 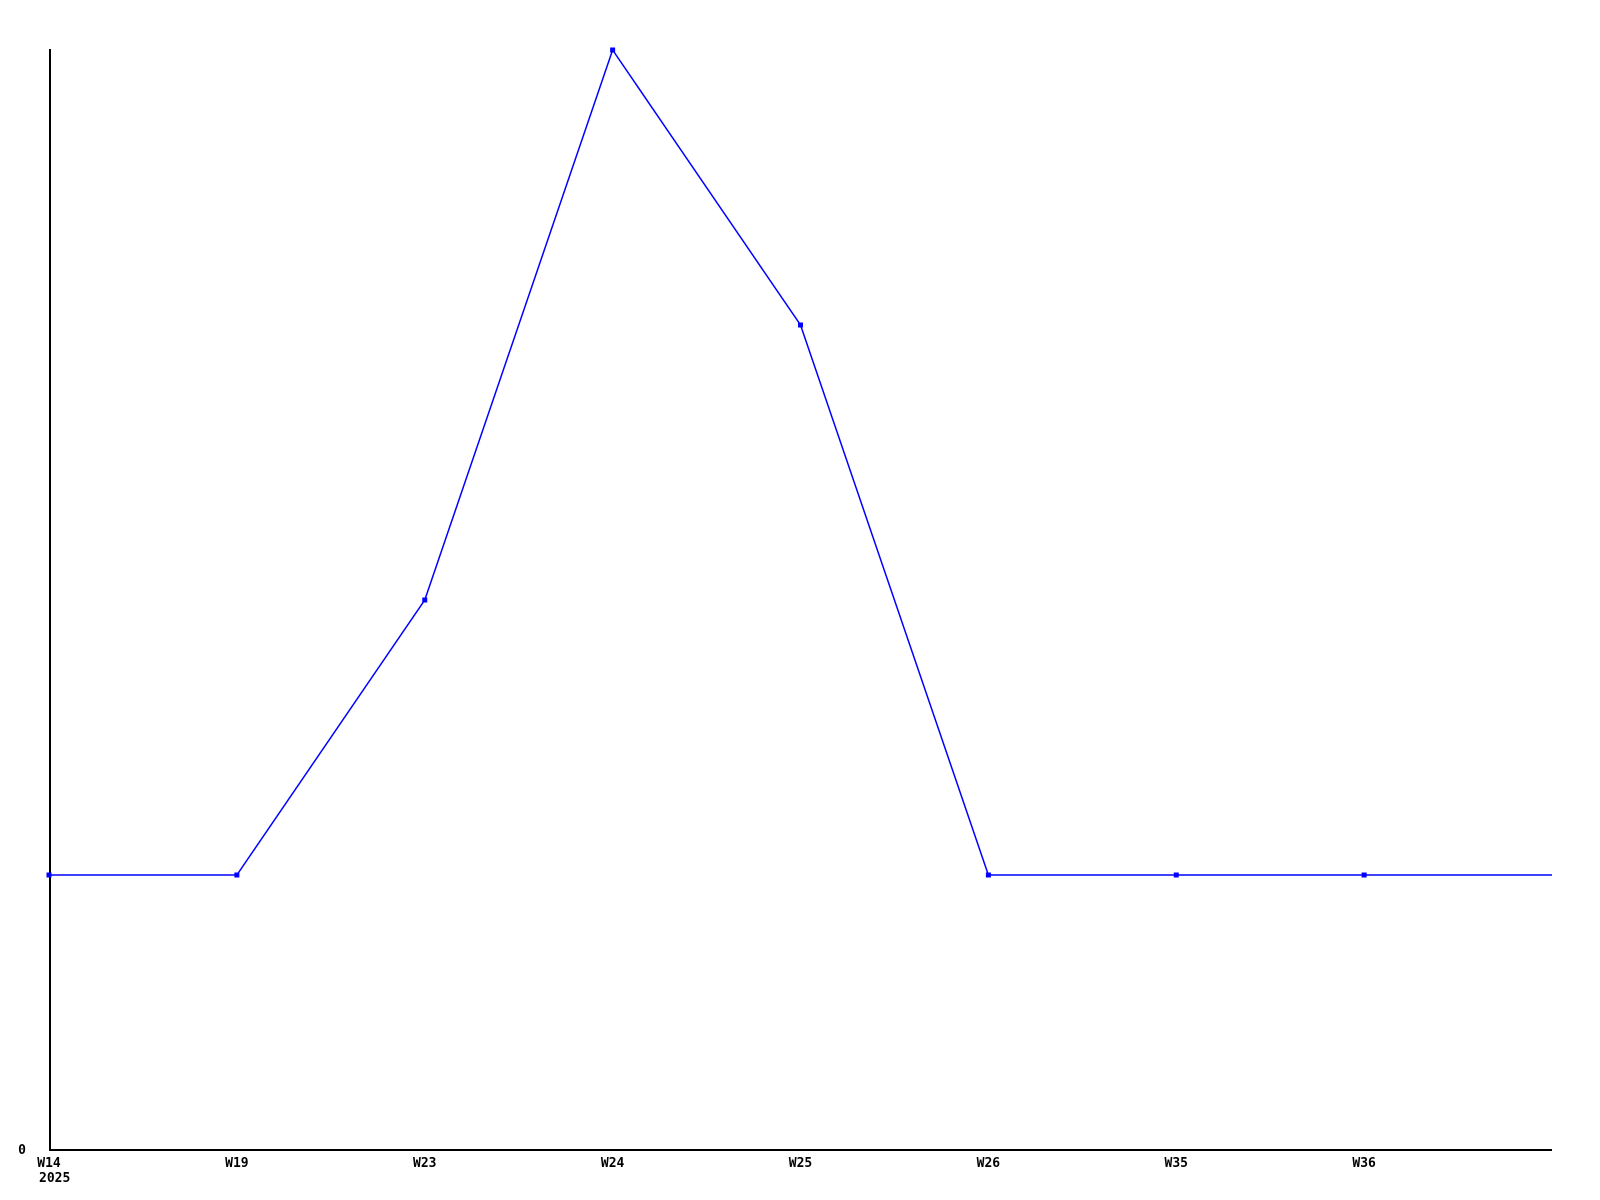 I want to click on x-tick-label: W35, so click(x=1176, y=1163).